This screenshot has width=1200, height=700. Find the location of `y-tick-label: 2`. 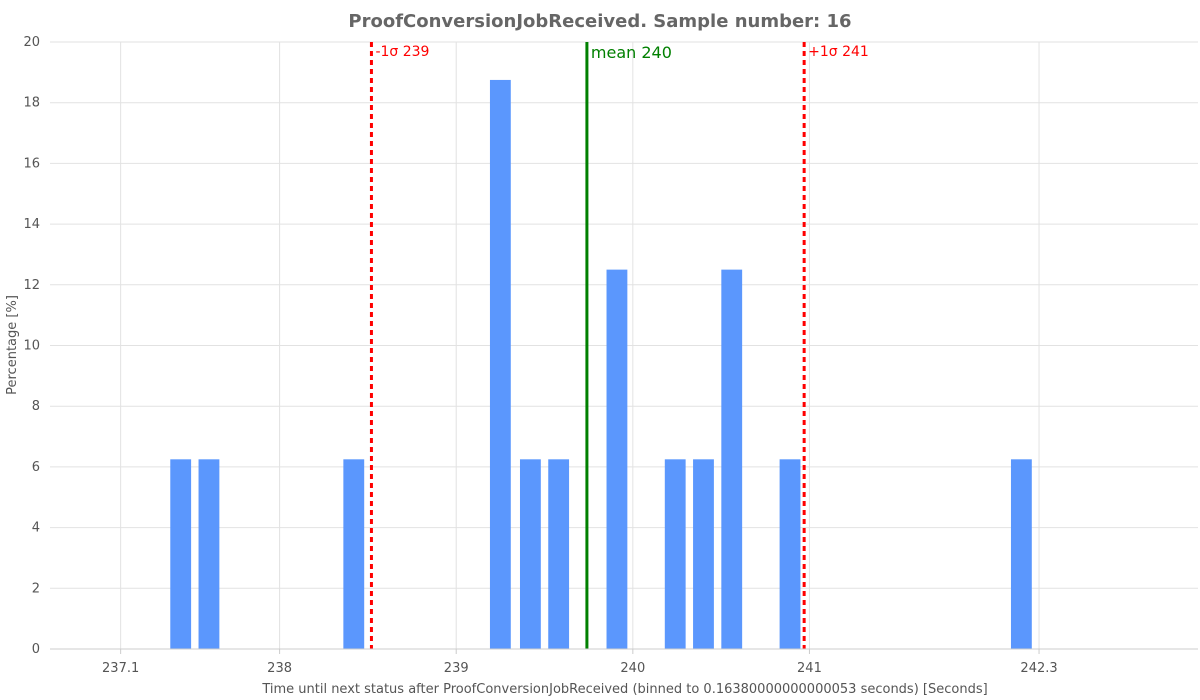

y-tick-label: 2 is located at coordinates (36, 588).